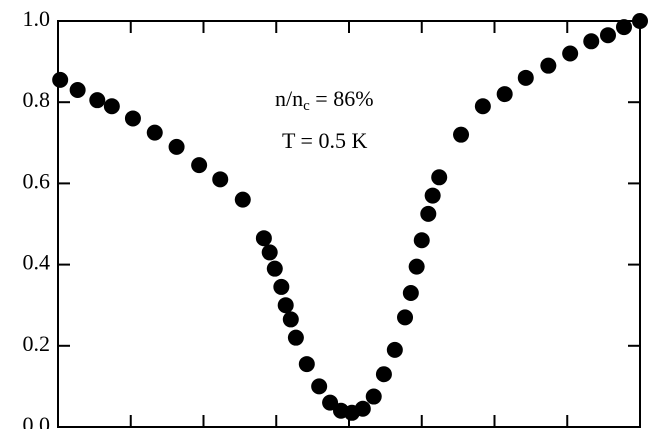  What do you see at coordinates (342, 98) in the screenshot?
I see `annotation-rest: = 86%` at bounding box center [342, 98].